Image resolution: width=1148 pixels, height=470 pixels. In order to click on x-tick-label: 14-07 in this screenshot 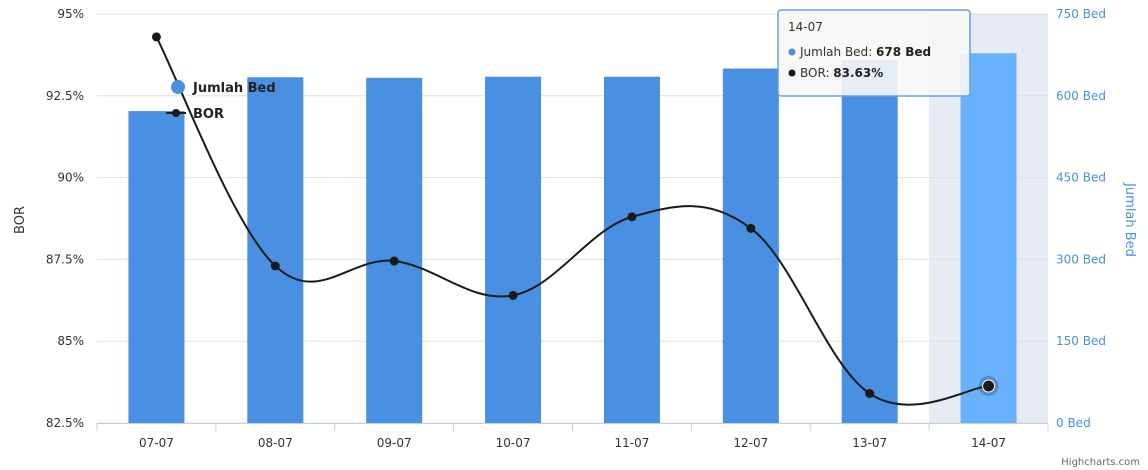, I will do `click(988, 443)`.